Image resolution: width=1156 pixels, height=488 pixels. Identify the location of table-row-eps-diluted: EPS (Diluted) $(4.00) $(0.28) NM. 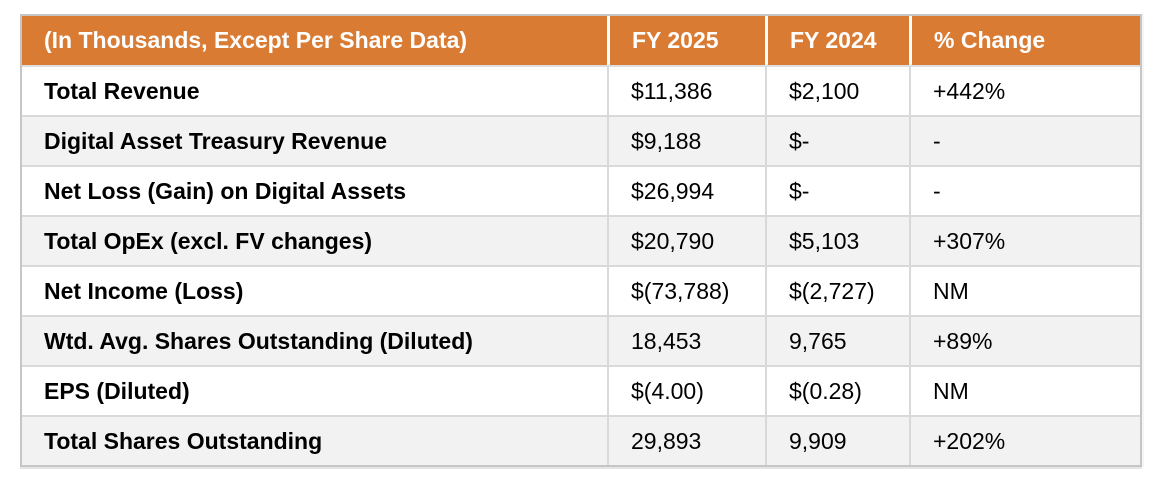
(581, 390).